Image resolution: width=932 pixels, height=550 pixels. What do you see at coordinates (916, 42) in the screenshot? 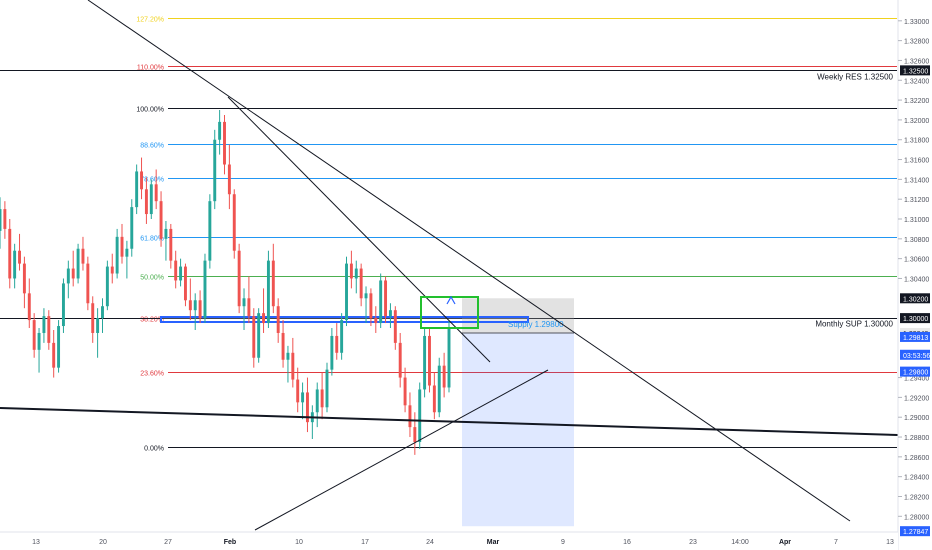
I see `price-tick-label: 1.32800` at bounding box center [916, 42].